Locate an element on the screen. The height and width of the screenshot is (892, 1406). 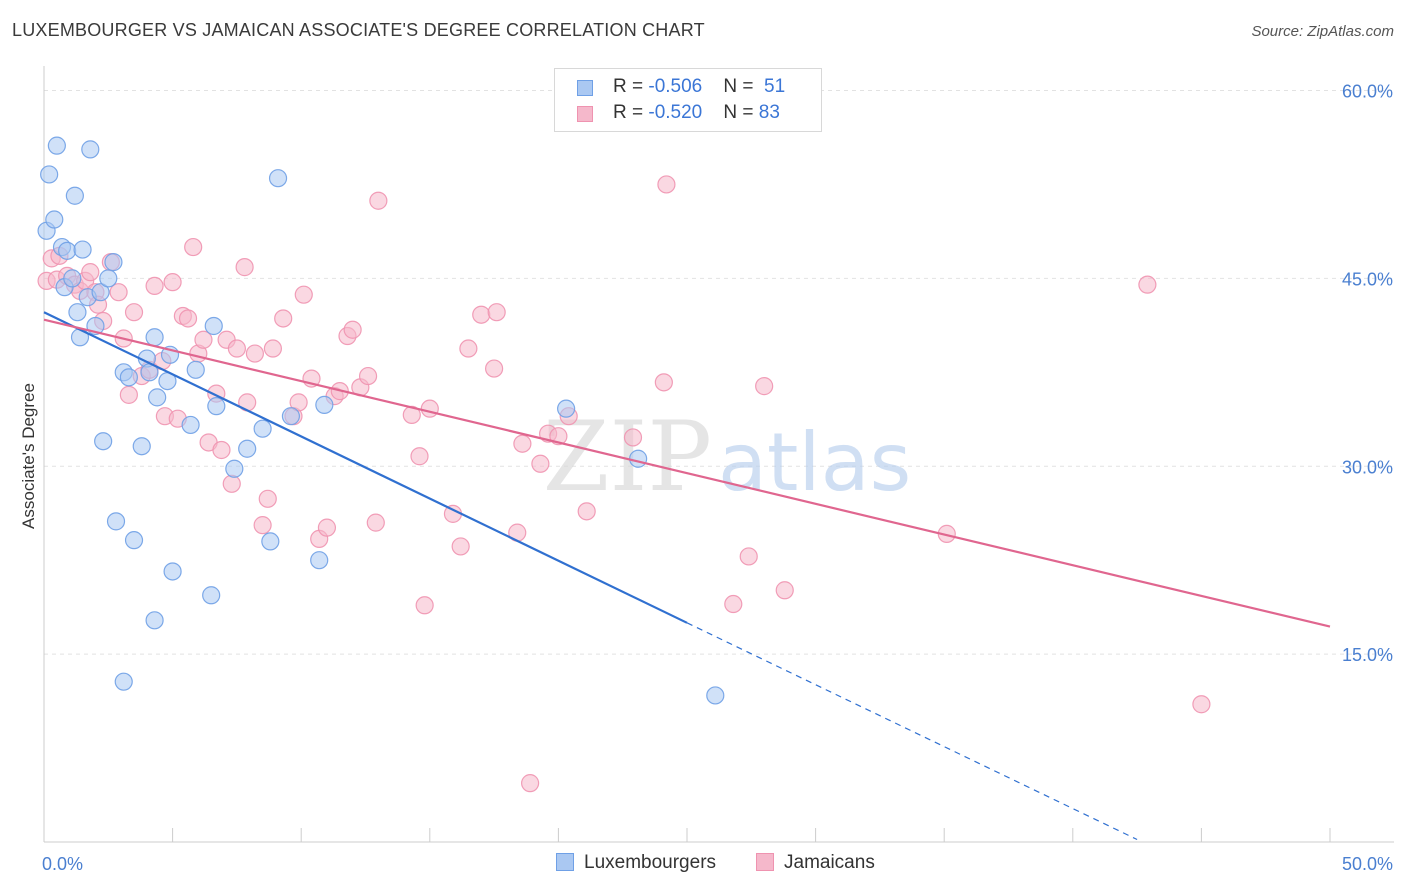
x-tick-label: 50.0% is located at coordinates (1367, 864).